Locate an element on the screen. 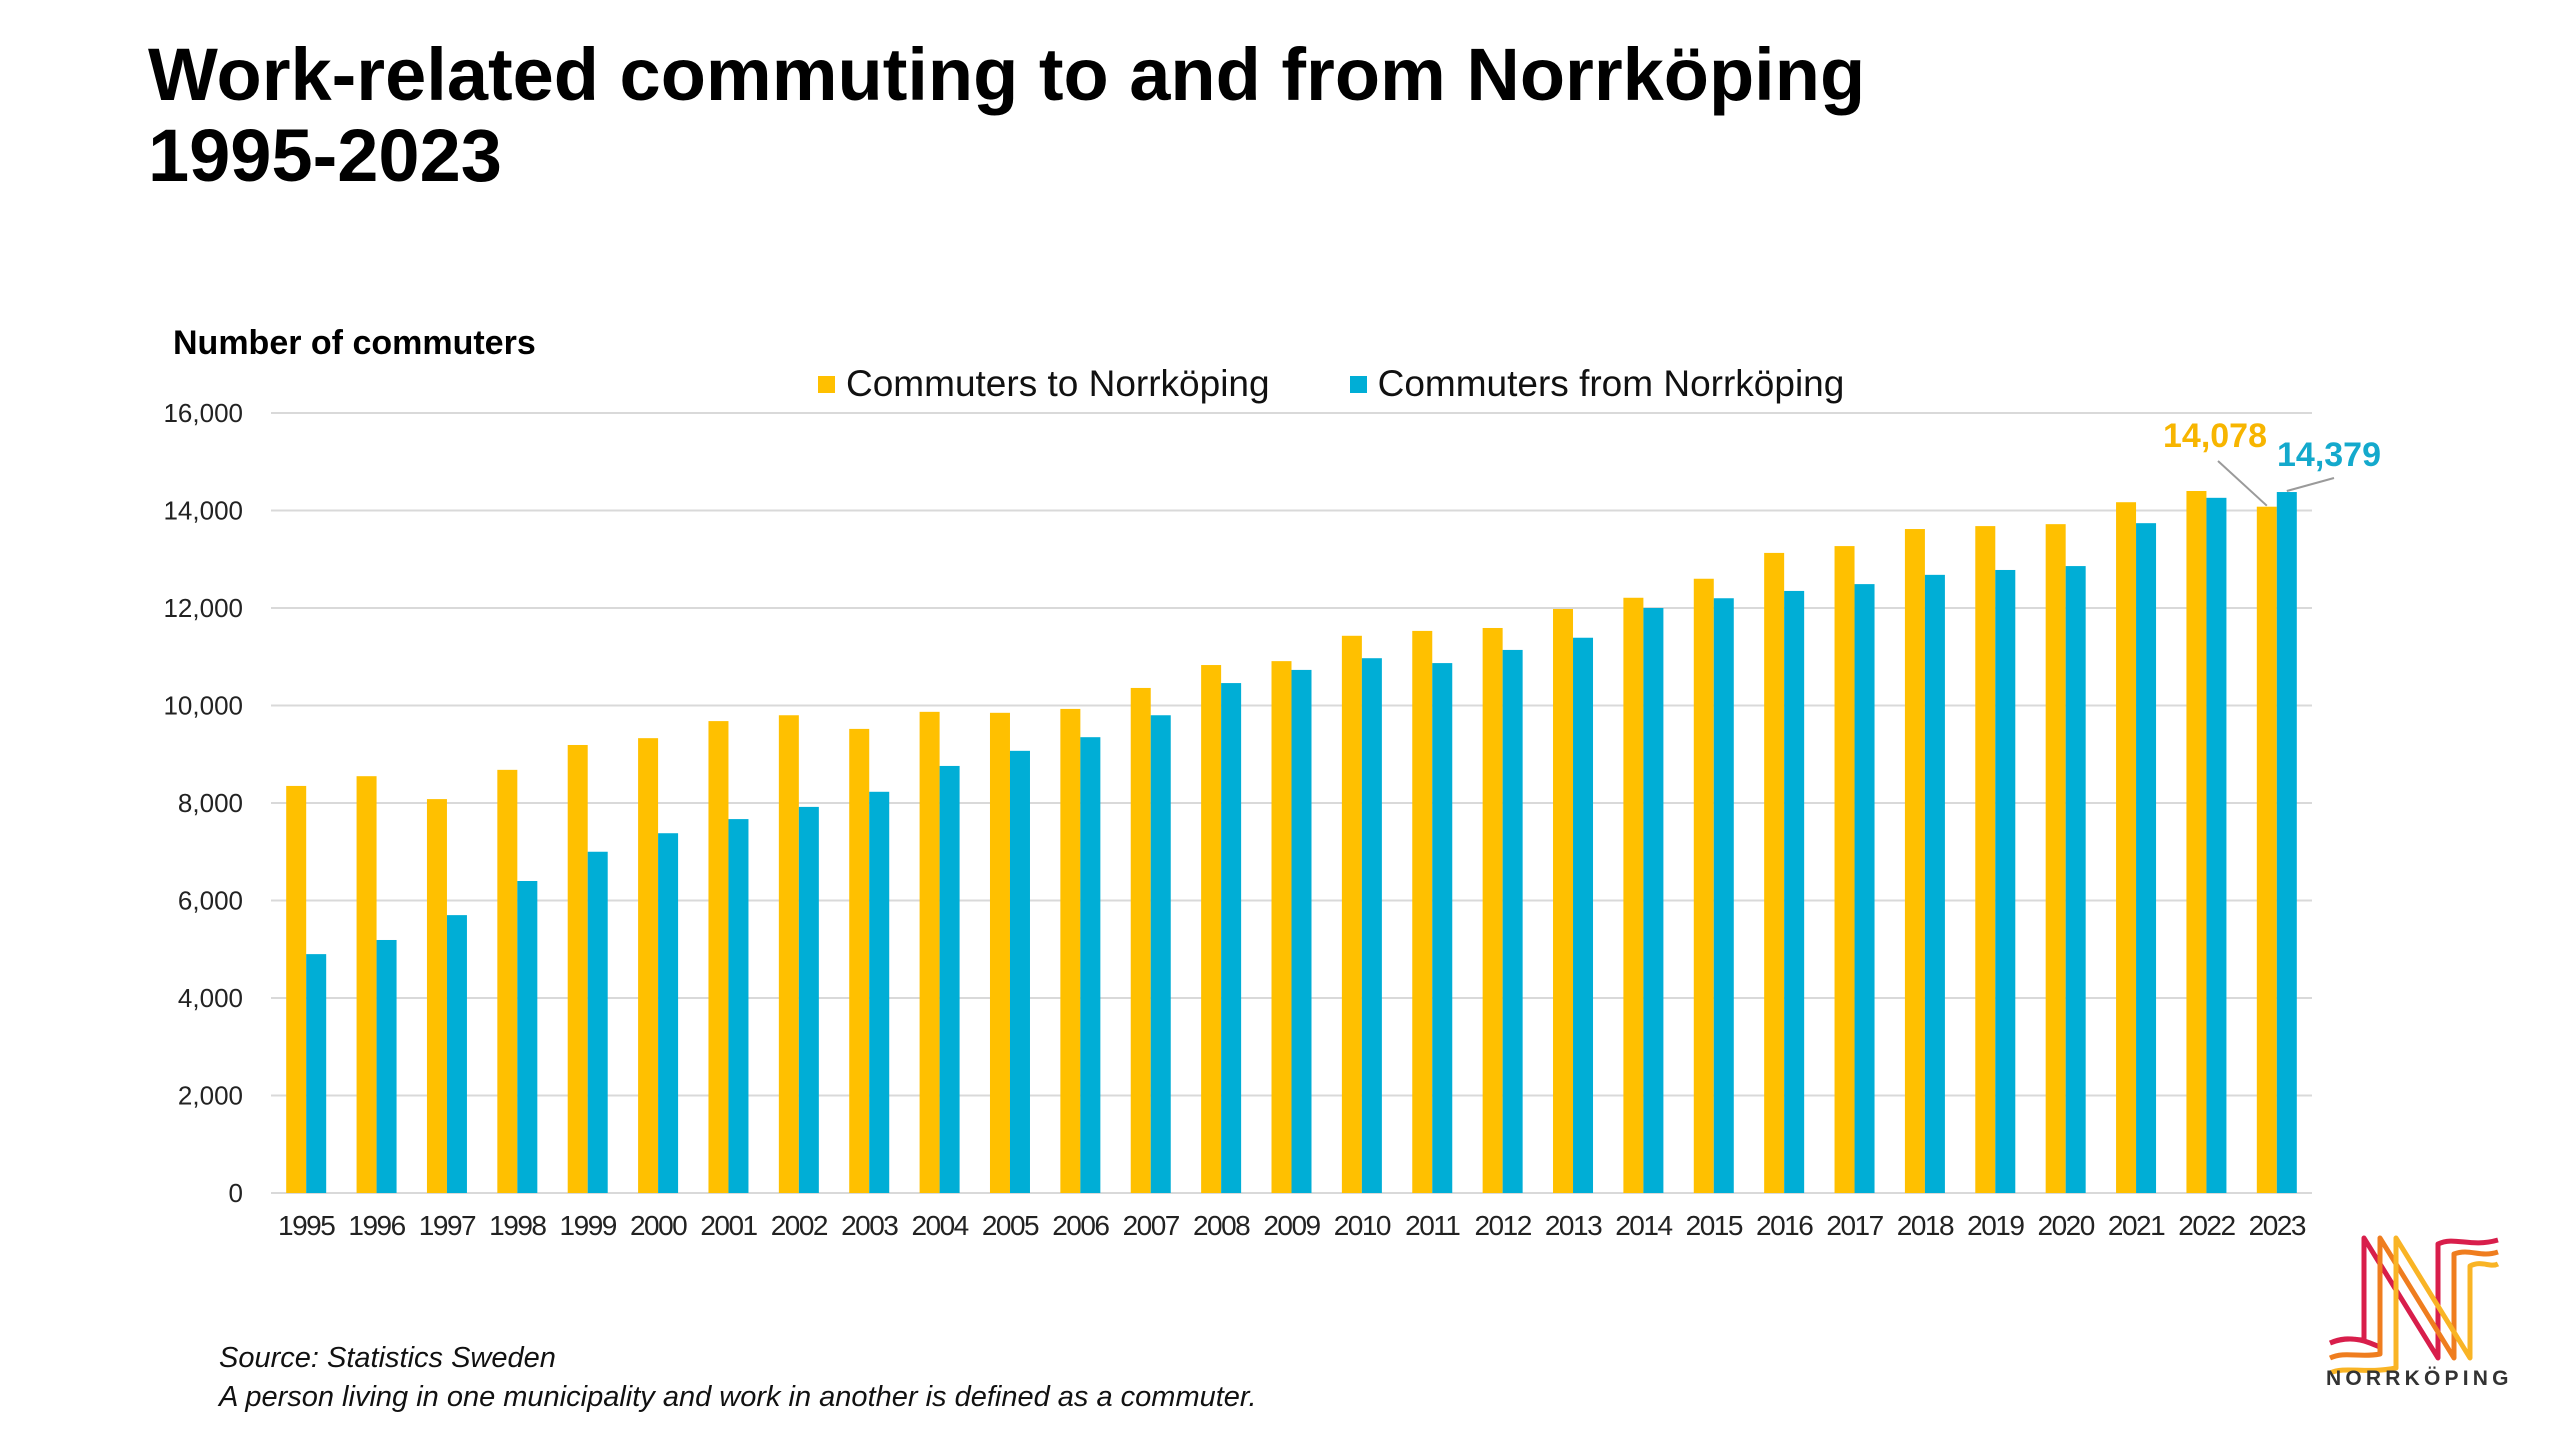 Image resolution: width=2560 pixels, height=1440 pixels. x-tick-label: 1996 is located at coordinates (376, 1225).